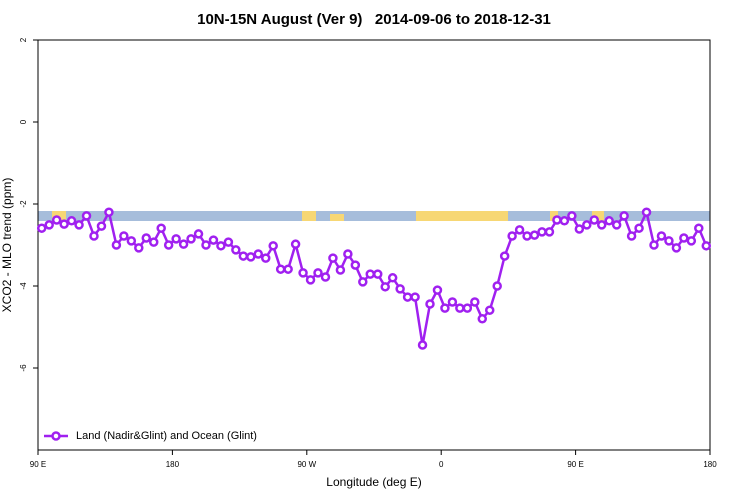 Image resolution: width=750 pixels, height=500 pixels. Describe the element at coordinates (23, 204) in the screenshot. I see `y-tick-label: -2` at that location.